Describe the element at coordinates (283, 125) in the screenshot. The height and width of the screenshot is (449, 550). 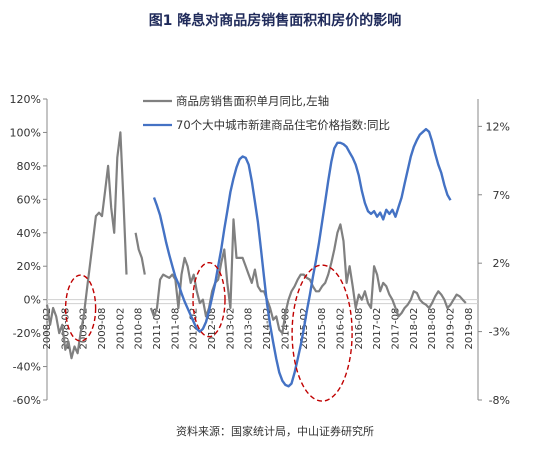
I see `legend-price-label: 70个大中城市新建商品住宅价格指数:同比` at that location.